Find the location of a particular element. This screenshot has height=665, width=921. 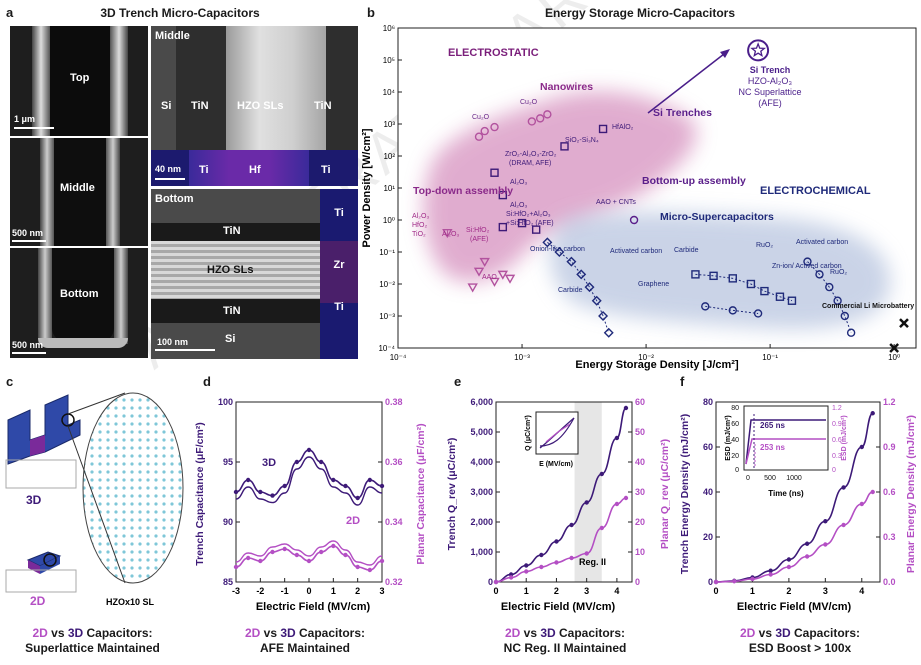

f-ylabel-right: Planar Energy Density (mJ/cm²) is located at coordinates (911, 494).